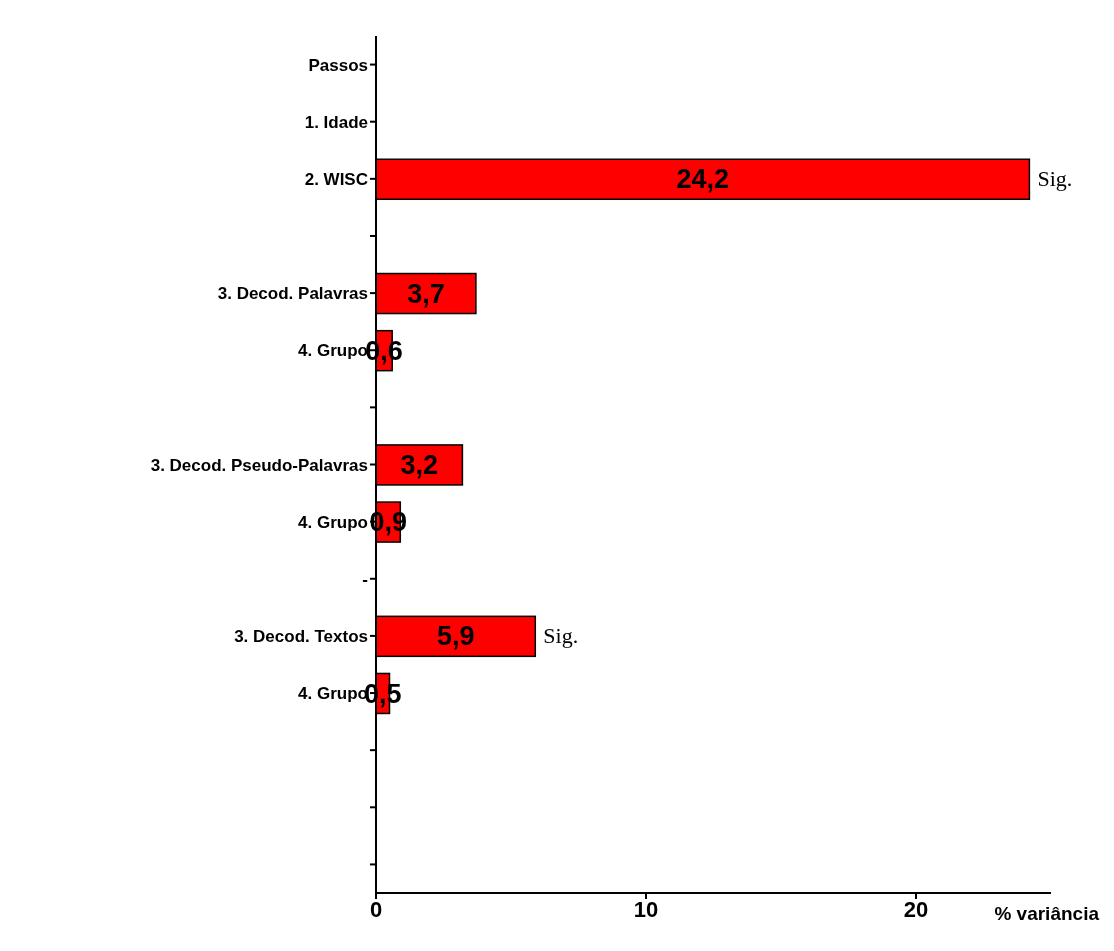 This screenshot has width=1114, height=951. I want to click on data-label: 5,9, so click(455, 636).